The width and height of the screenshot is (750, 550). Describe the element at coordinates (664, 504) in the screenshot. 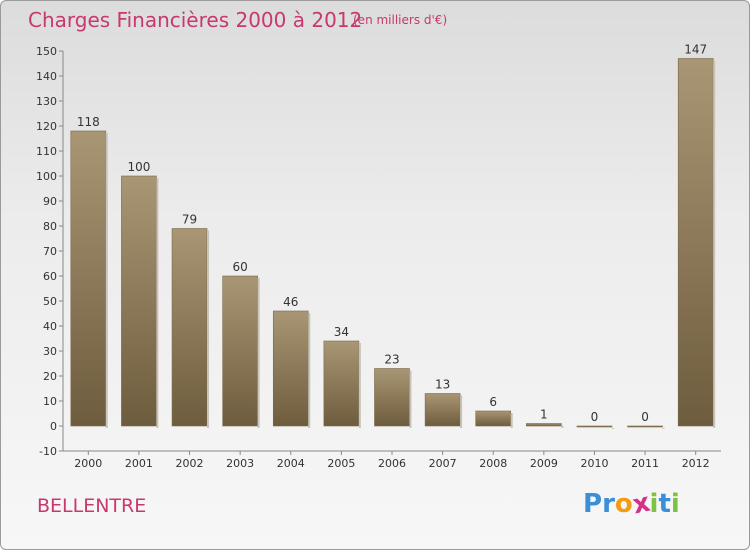

I see `logo-letter: t` at that location.